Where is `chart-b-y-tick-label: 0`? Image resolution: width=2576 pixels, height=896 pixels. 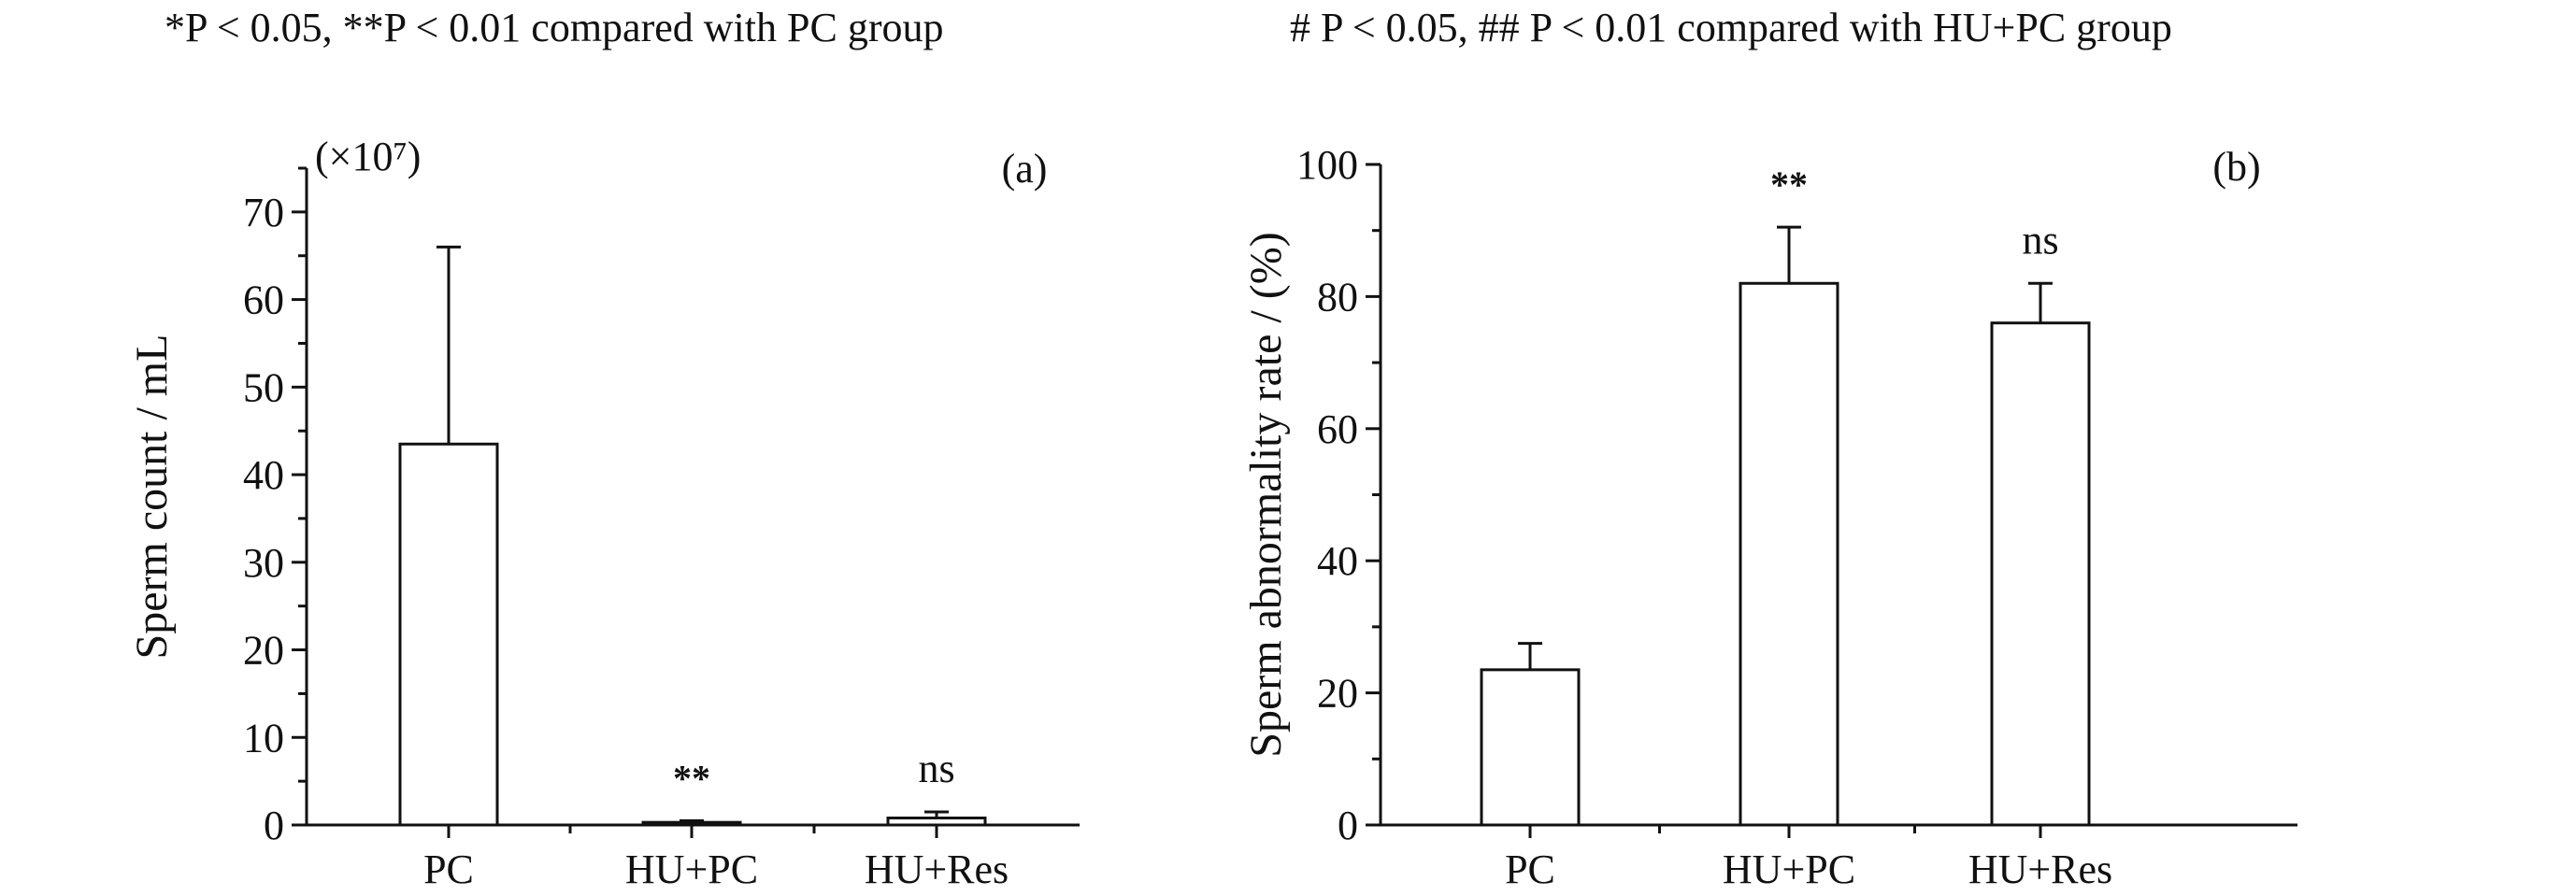 chart-b-y-tick-label: 0 is located at coordinates (1348, 825).